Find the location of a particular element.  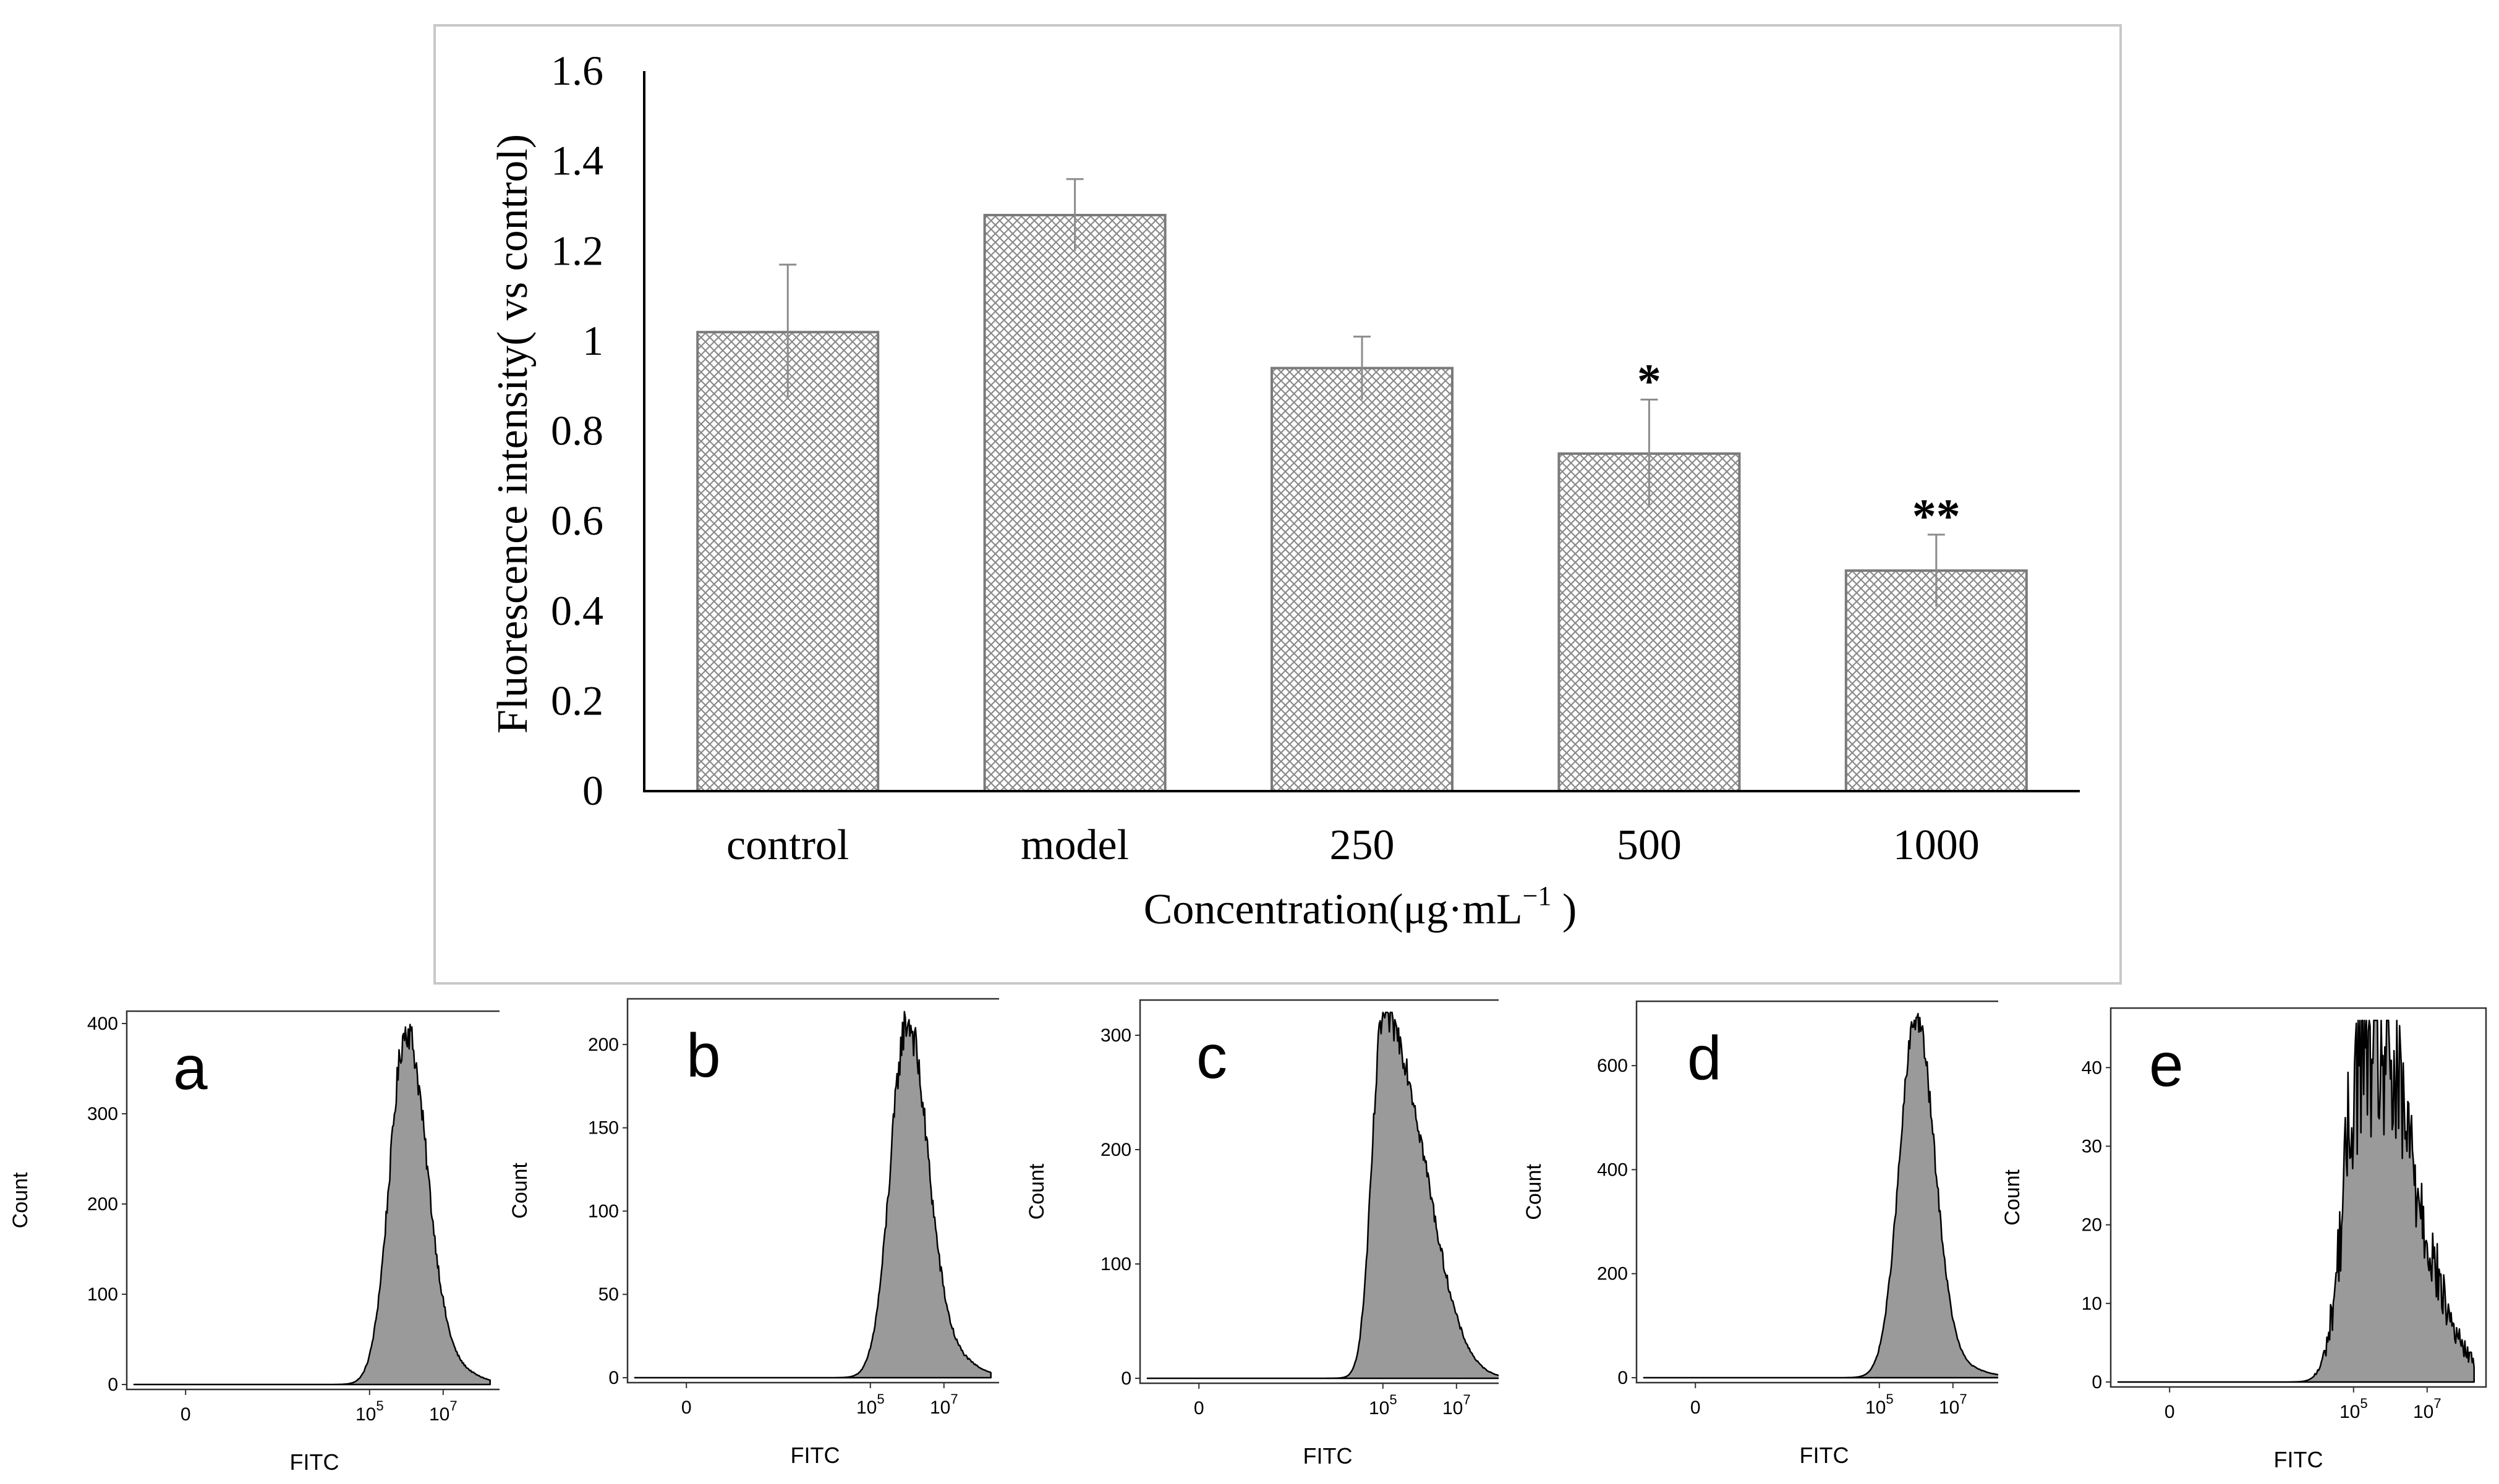

y-tick-label: 600 is located at coordinates (1612, 1066).